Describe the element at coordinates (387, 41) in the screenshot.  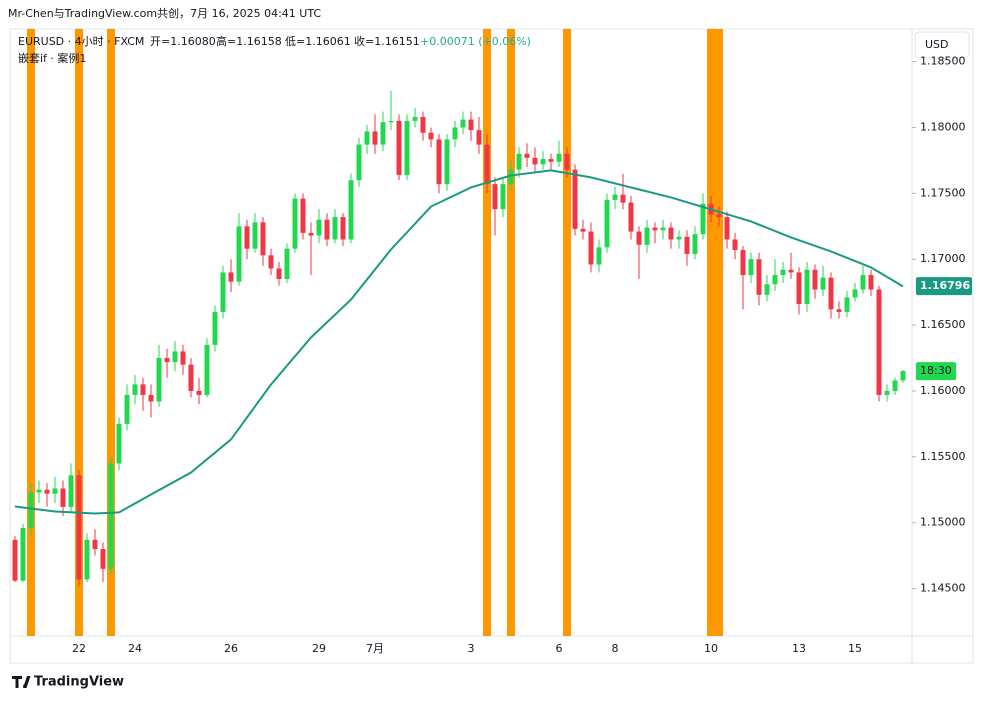
I see `ohlc-close: 收=1.16151` at that location.